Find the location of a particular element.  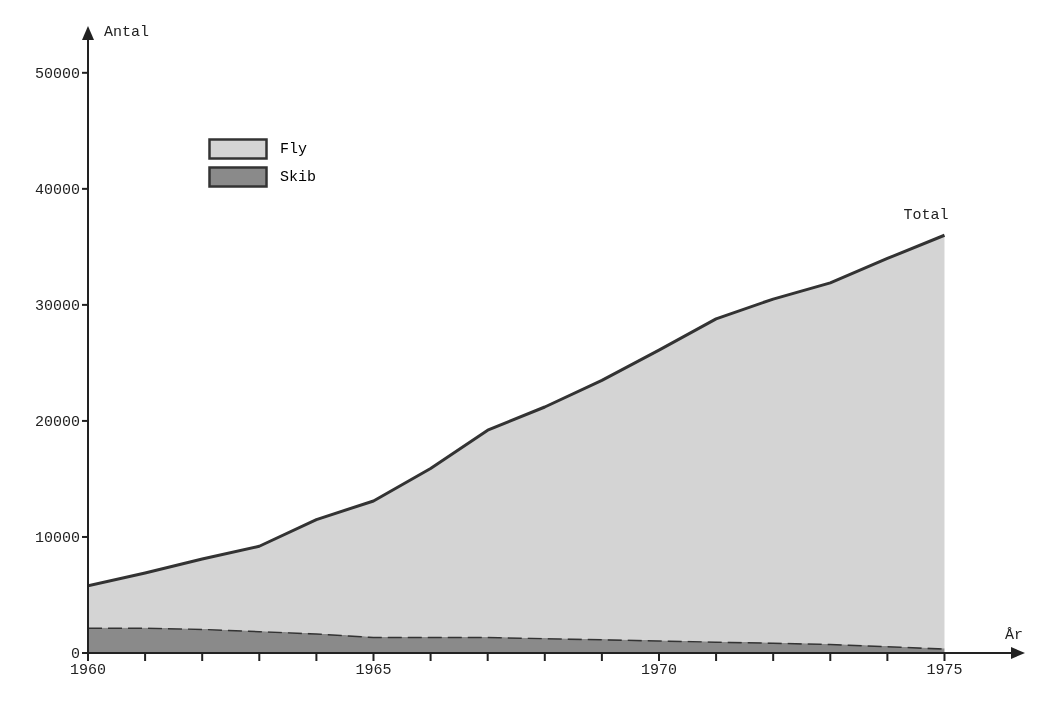

y-tick-label: 40000 is located at coordinates (57, 191).